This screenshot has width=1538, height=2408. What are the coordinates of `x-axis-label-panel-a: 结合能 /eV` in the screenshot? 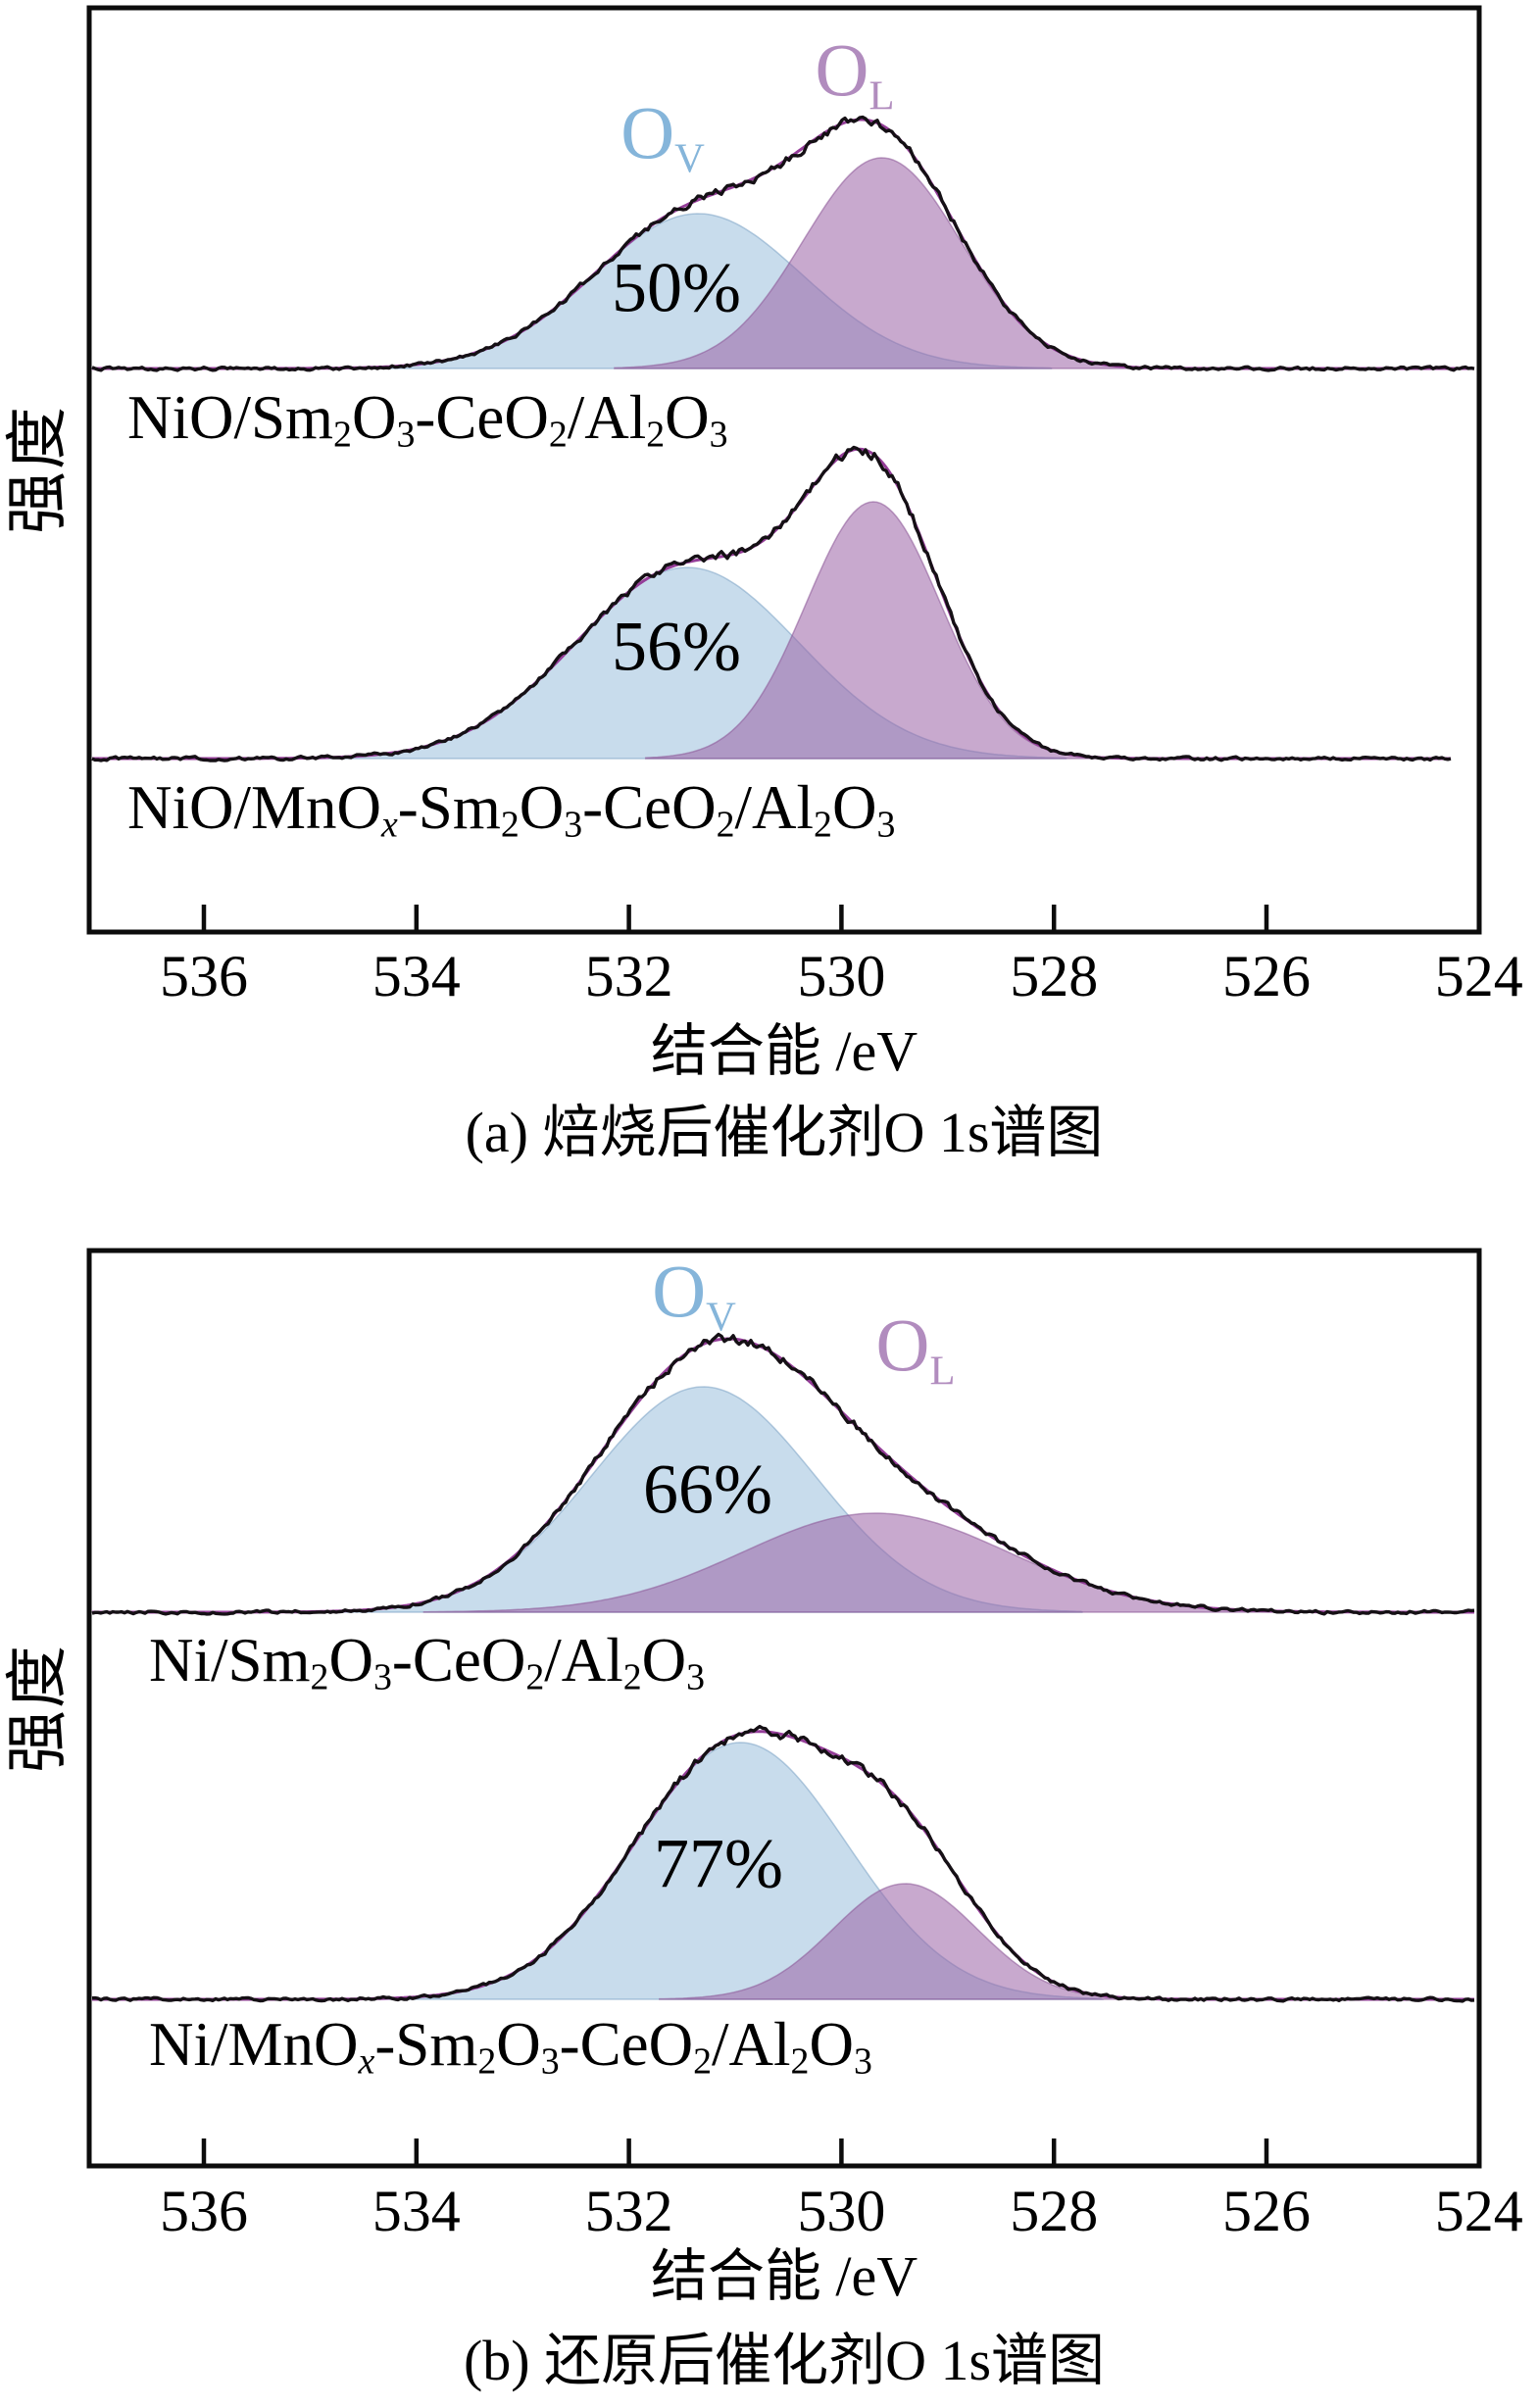 It's located at (784, 1051).